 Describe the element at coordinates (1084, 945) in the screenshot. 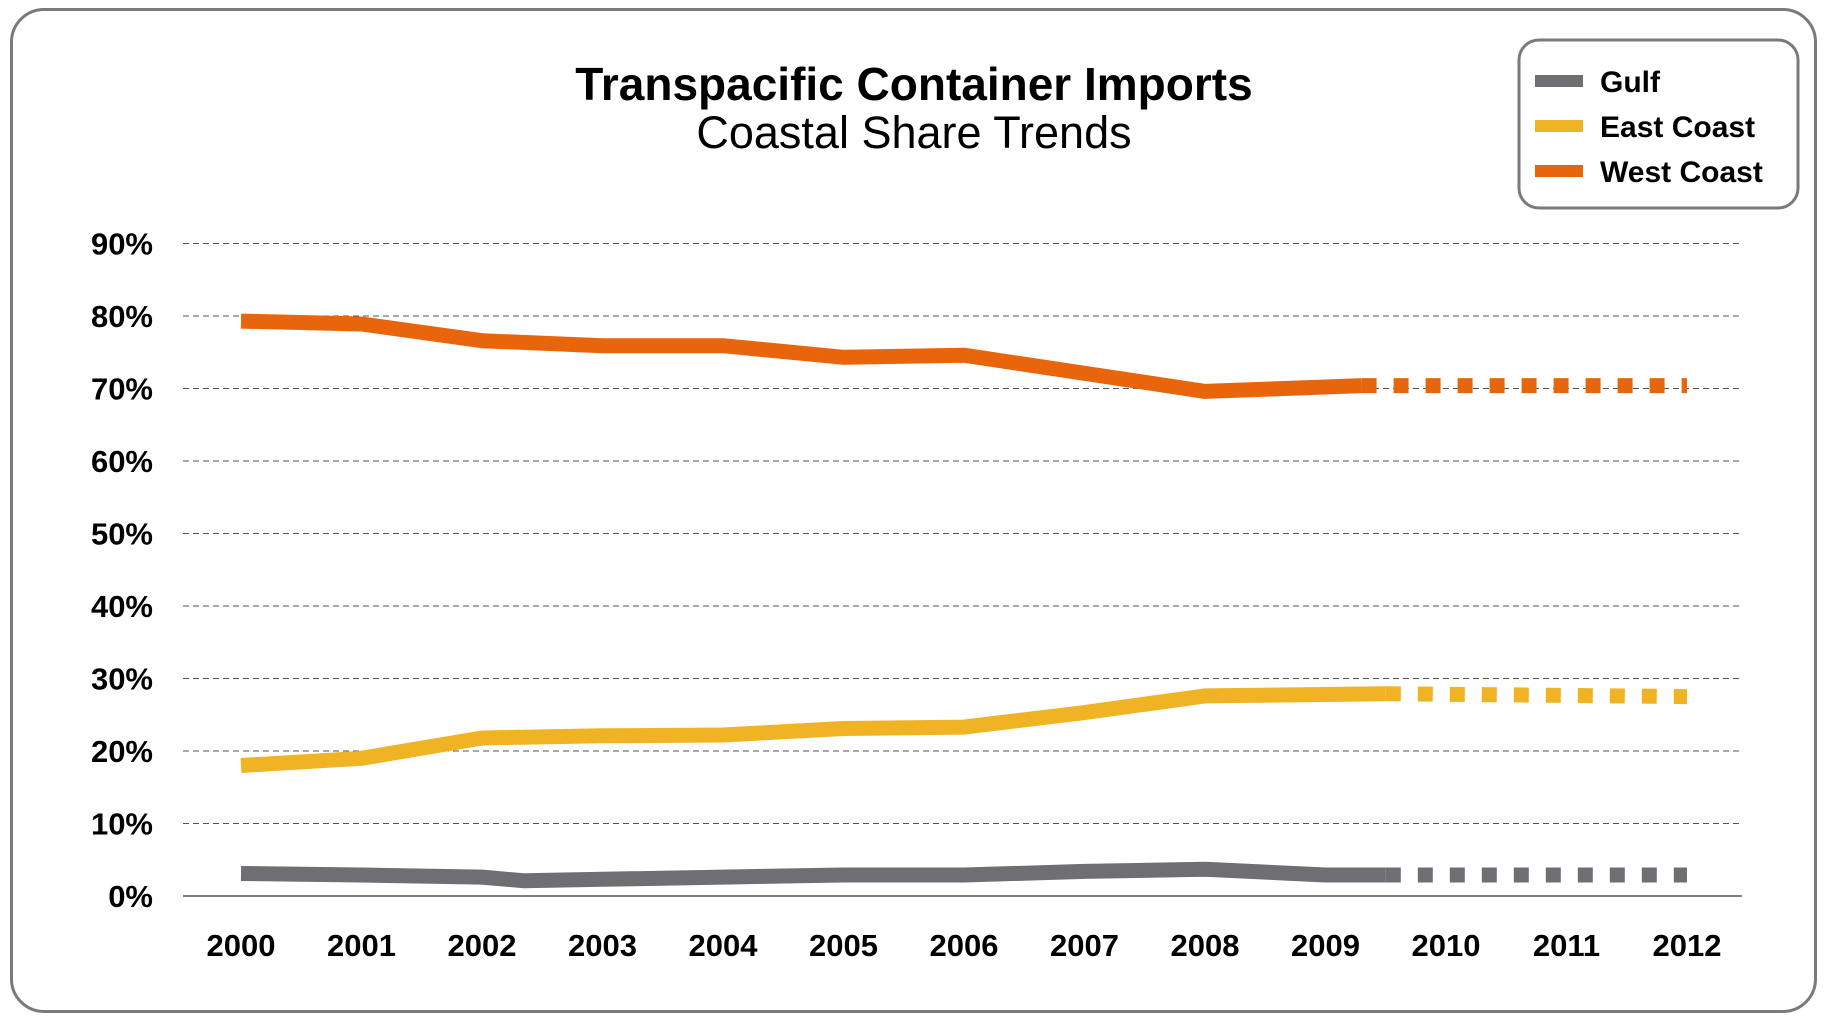

I see `x-tick-label: 2007` at that location.